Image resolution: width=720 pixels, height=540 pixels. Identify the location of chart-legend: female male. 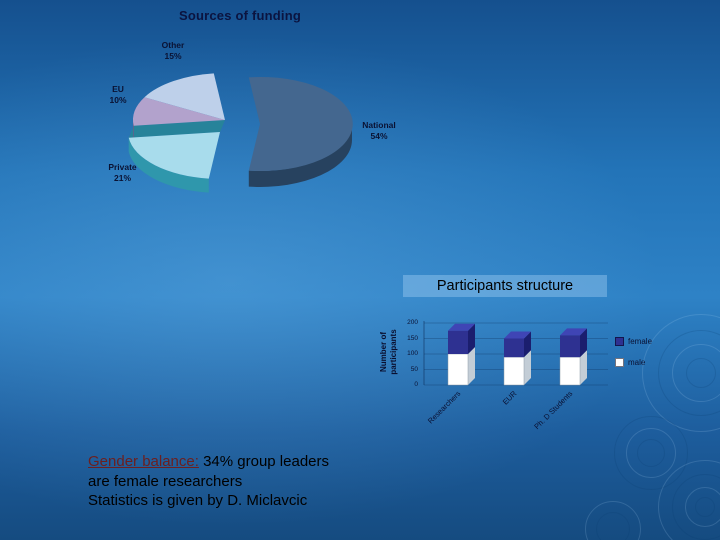
(633, 358).